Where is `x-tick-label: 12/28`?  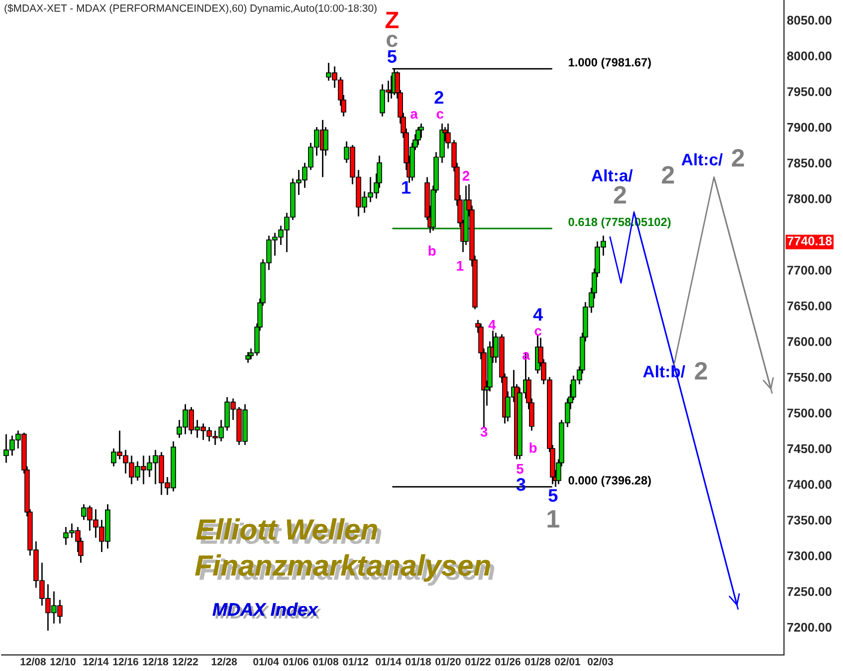
x-tick-label: 12/28 is located at coordinates (224, 662).